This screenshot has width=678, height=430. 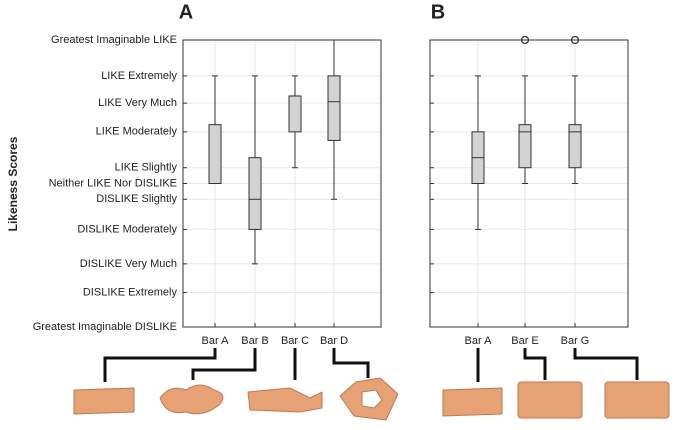 What do you see at coordinates (525, 341) in the screenshot?
I see `x-tick-label: Bar E` at bounding box center [525, 341].